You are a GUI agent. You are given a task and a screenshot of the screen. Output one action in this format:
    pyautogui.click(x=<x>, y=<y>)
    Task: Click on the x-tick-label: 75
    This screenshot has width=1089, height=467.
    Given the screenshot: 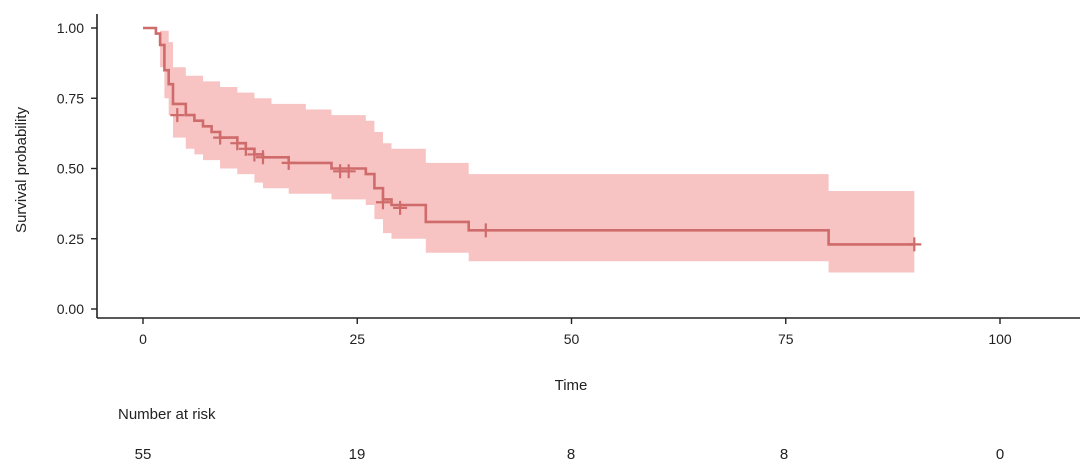 What is the action you would take?
    pyautogui.click(x=786, y=339)
    